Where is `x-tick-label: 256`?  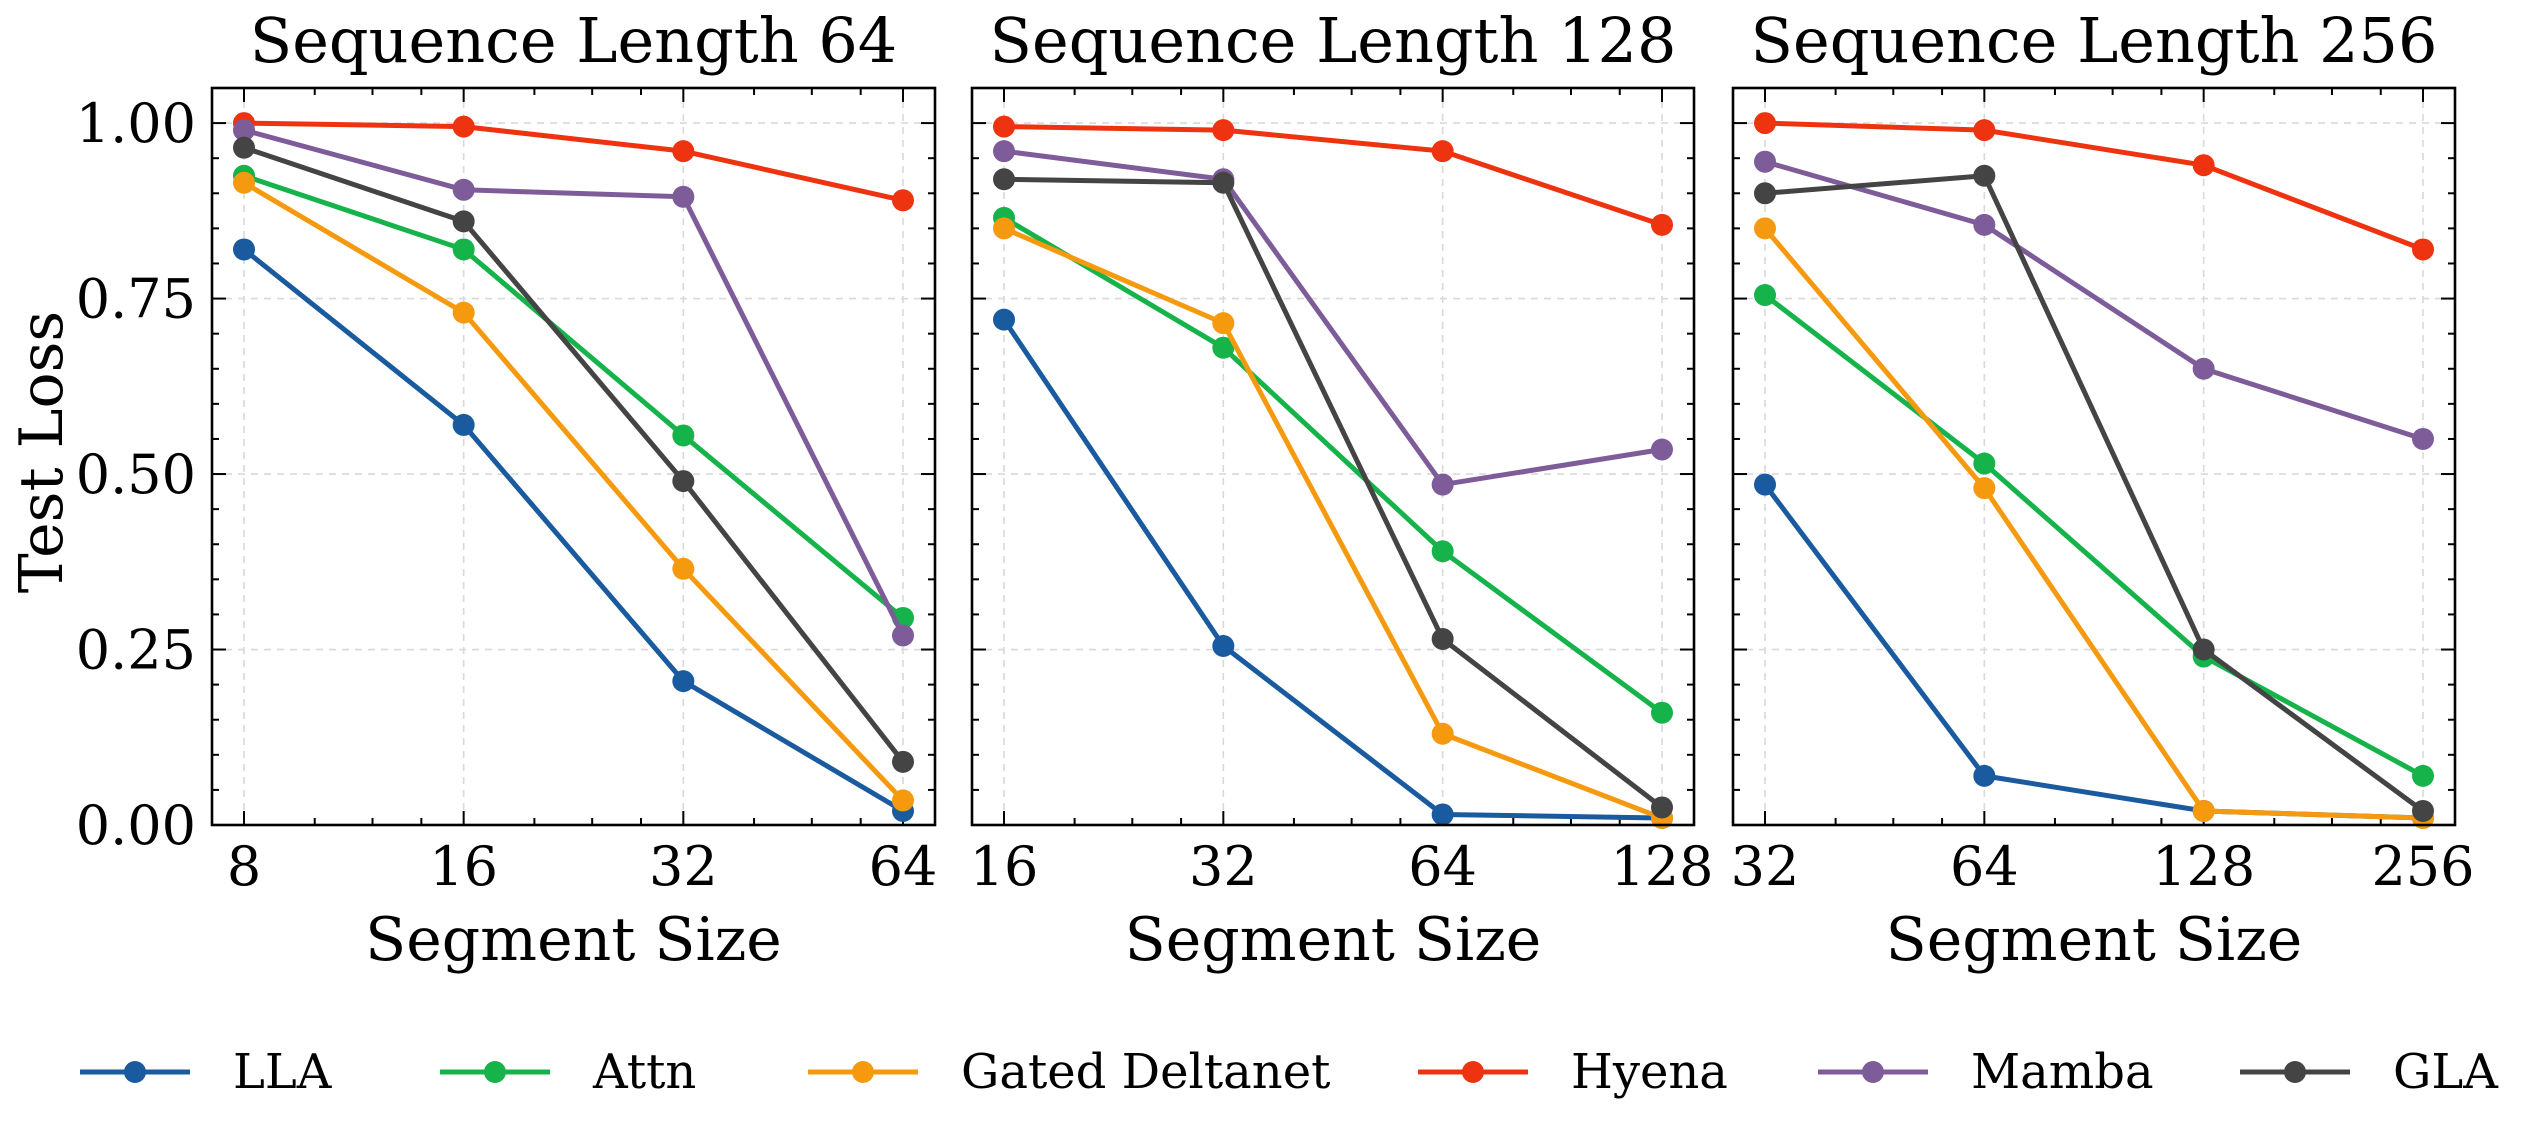
x-tick-label: 256 is located at coordinates (2422, 866).